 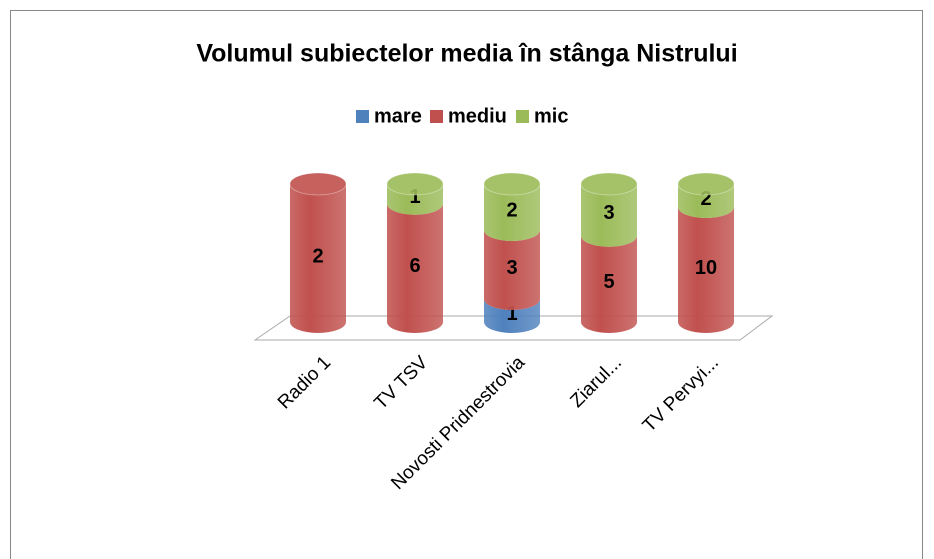 I want to click on data-label: 6, so click(x=414, y=266).